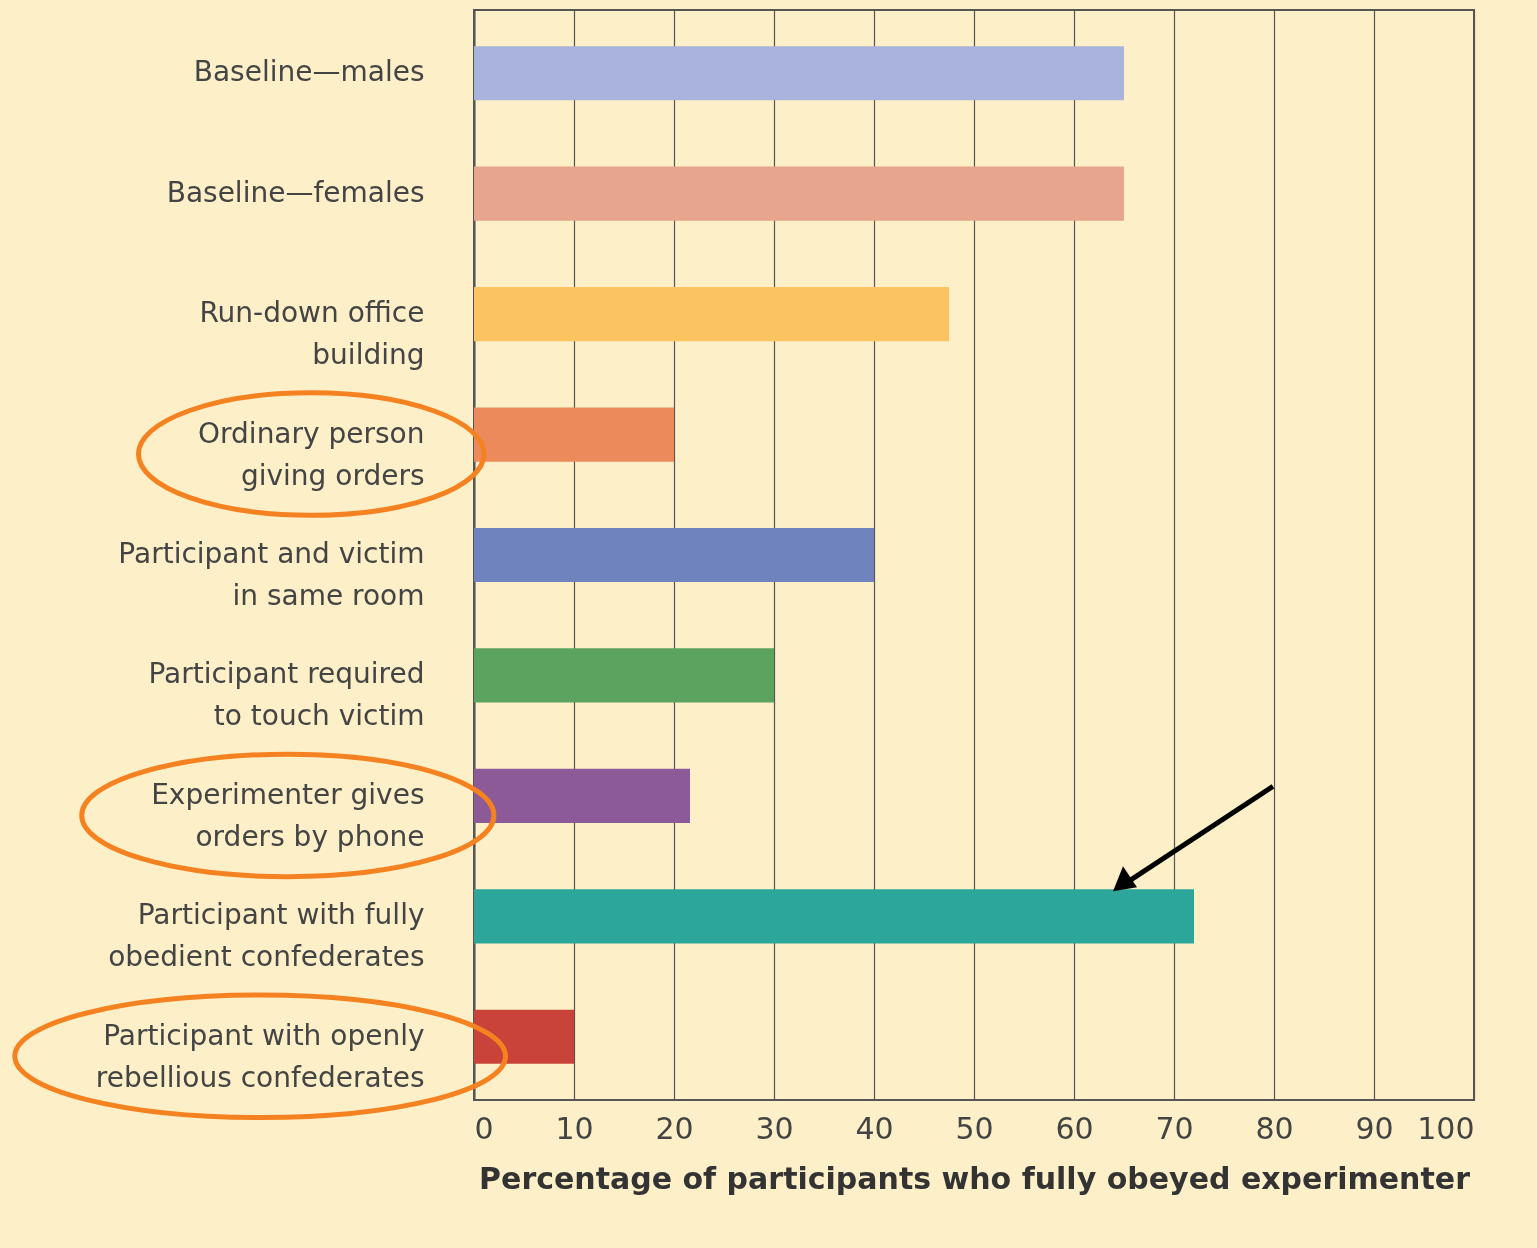 Image resolution: width=1537 pixels, height=1248 pixels. Describe the element at coordinates (311, 454) in the screenshot. I see `y-tick-label: Ordinary person giving orders` at that location.